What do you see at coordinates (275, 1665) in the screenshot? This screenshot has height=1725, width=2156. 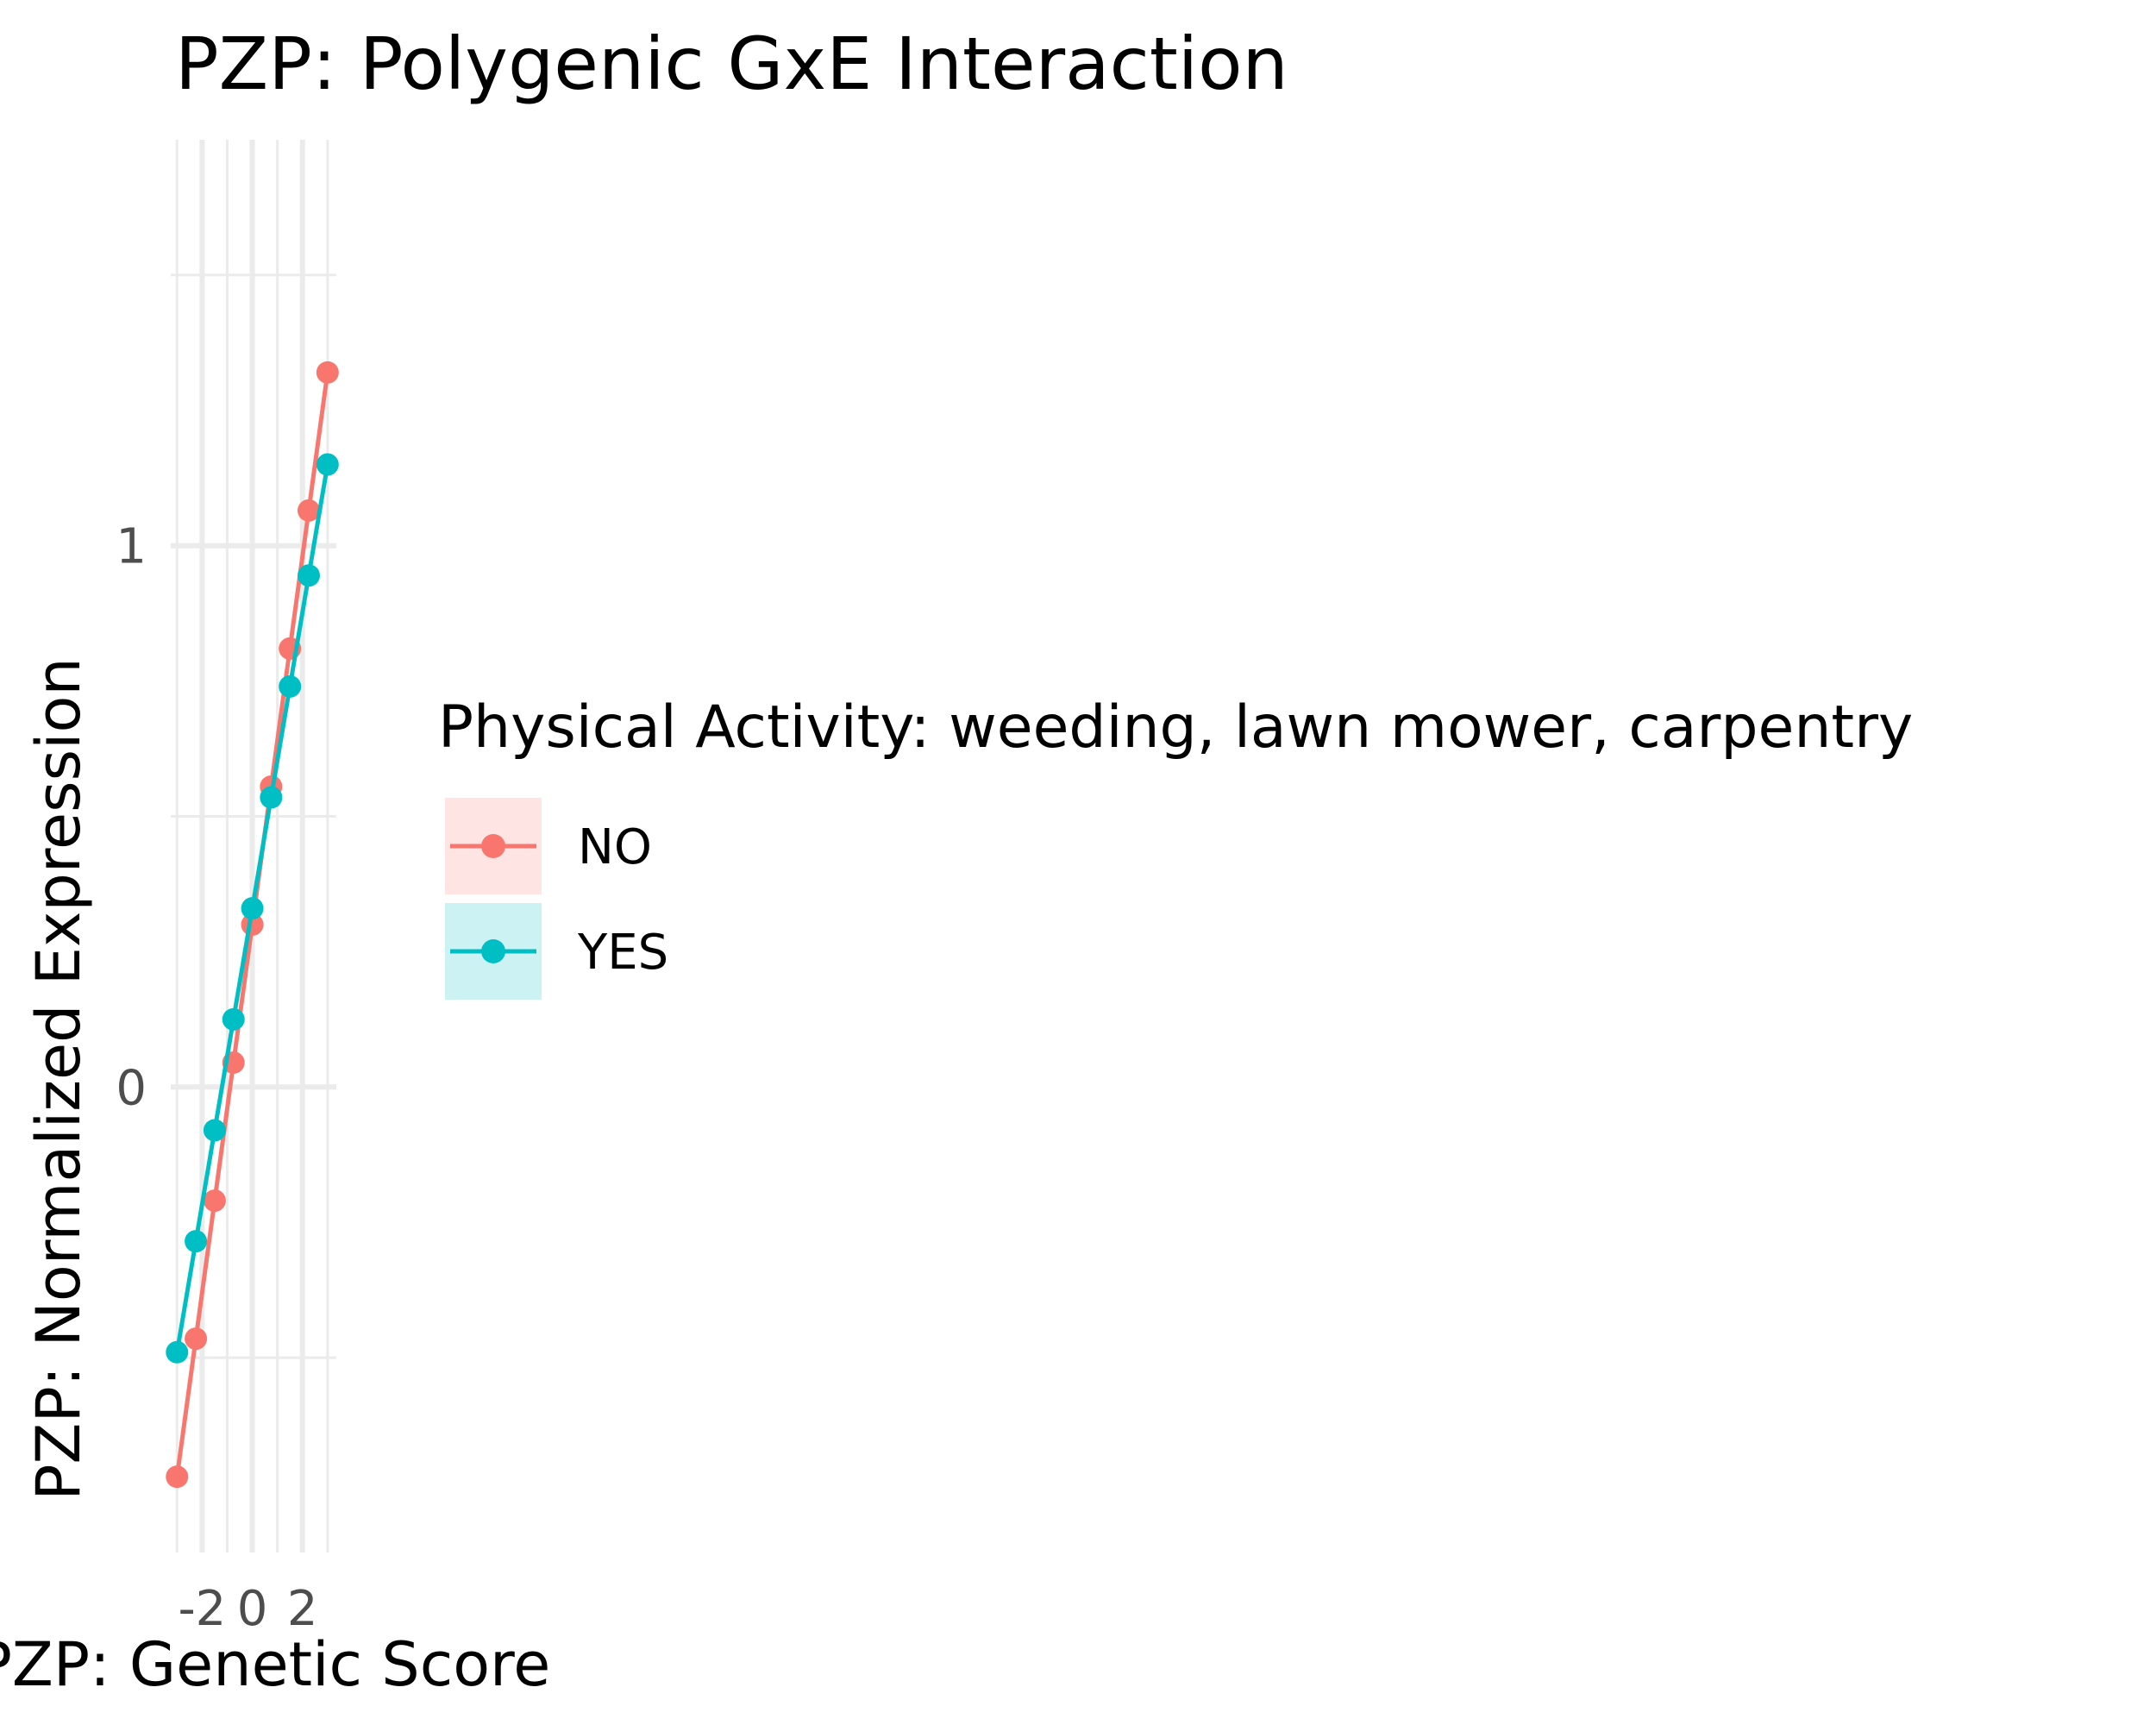 I see `x-axis-title: PZP: Genetic Score` at bounding box center [275, 1665].